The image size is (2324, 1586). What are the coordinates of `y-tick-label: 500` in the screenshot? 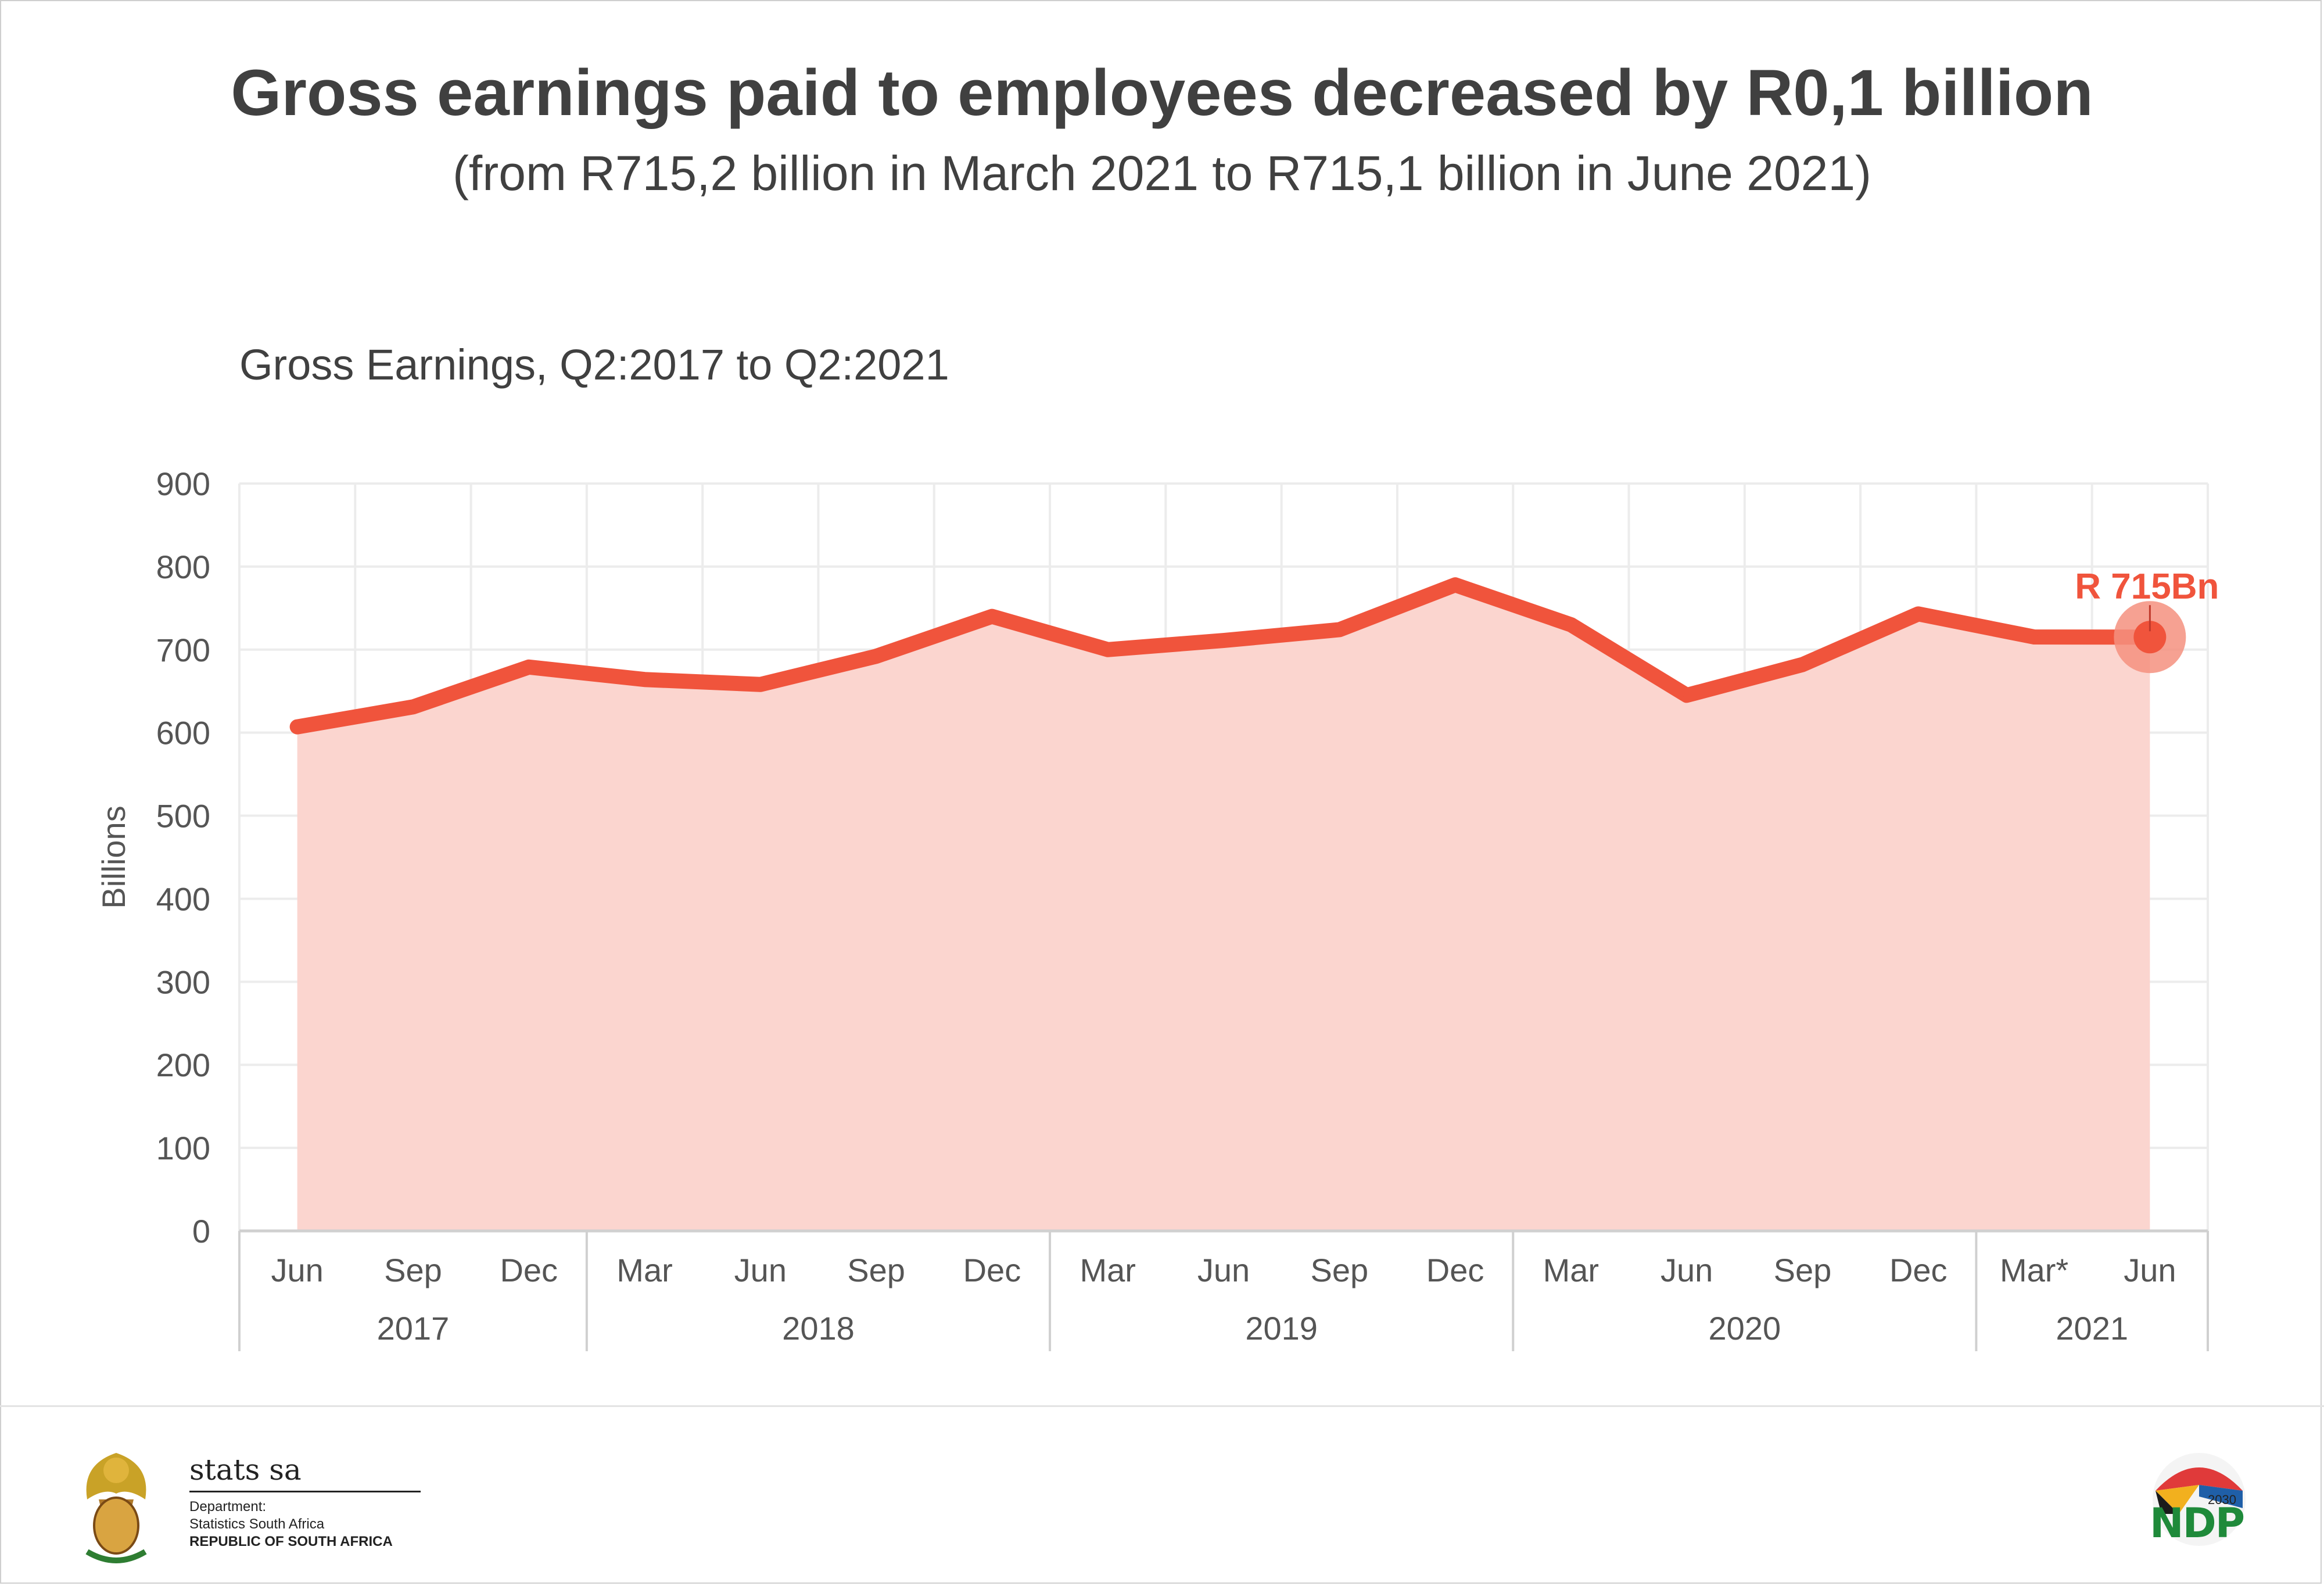 It's located at (183, 816).